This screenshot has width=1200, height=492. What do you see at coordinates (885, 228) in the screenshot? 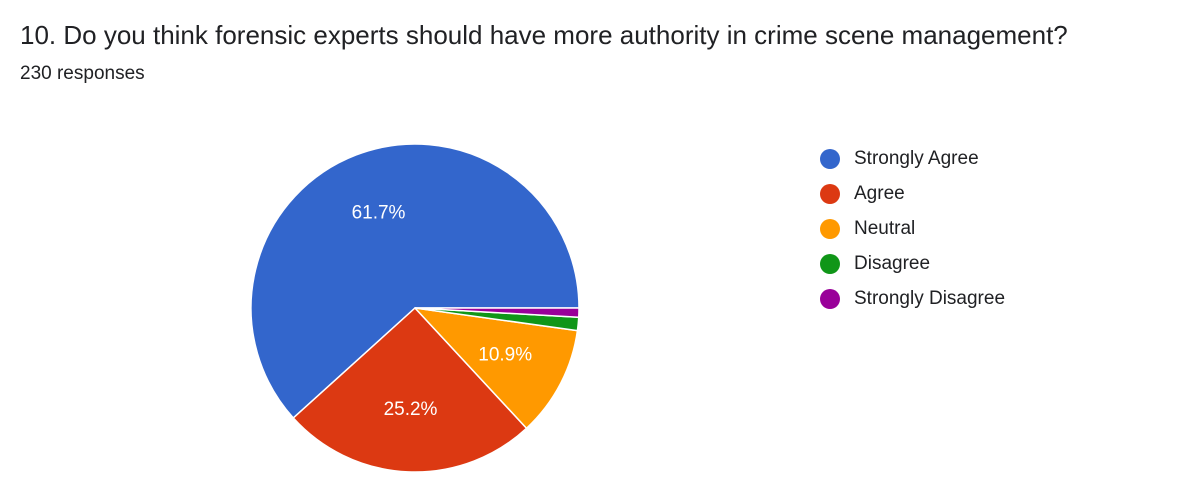
I see `legend-label: Neutral` at bounding box center [885, 228].